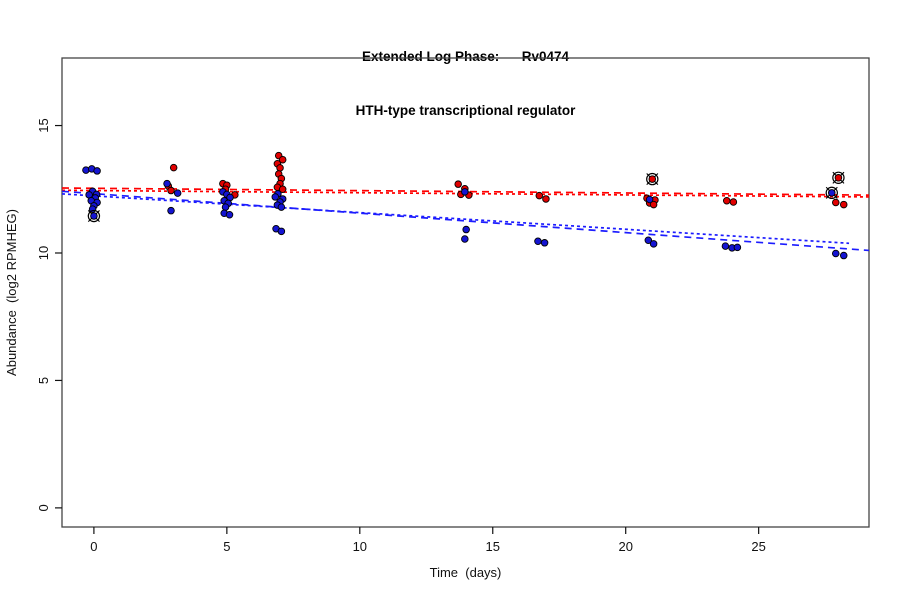 The width and height of the screenshot is (900, 600). I want to click on y-axis-tick-label: 10, so click(43, 253).